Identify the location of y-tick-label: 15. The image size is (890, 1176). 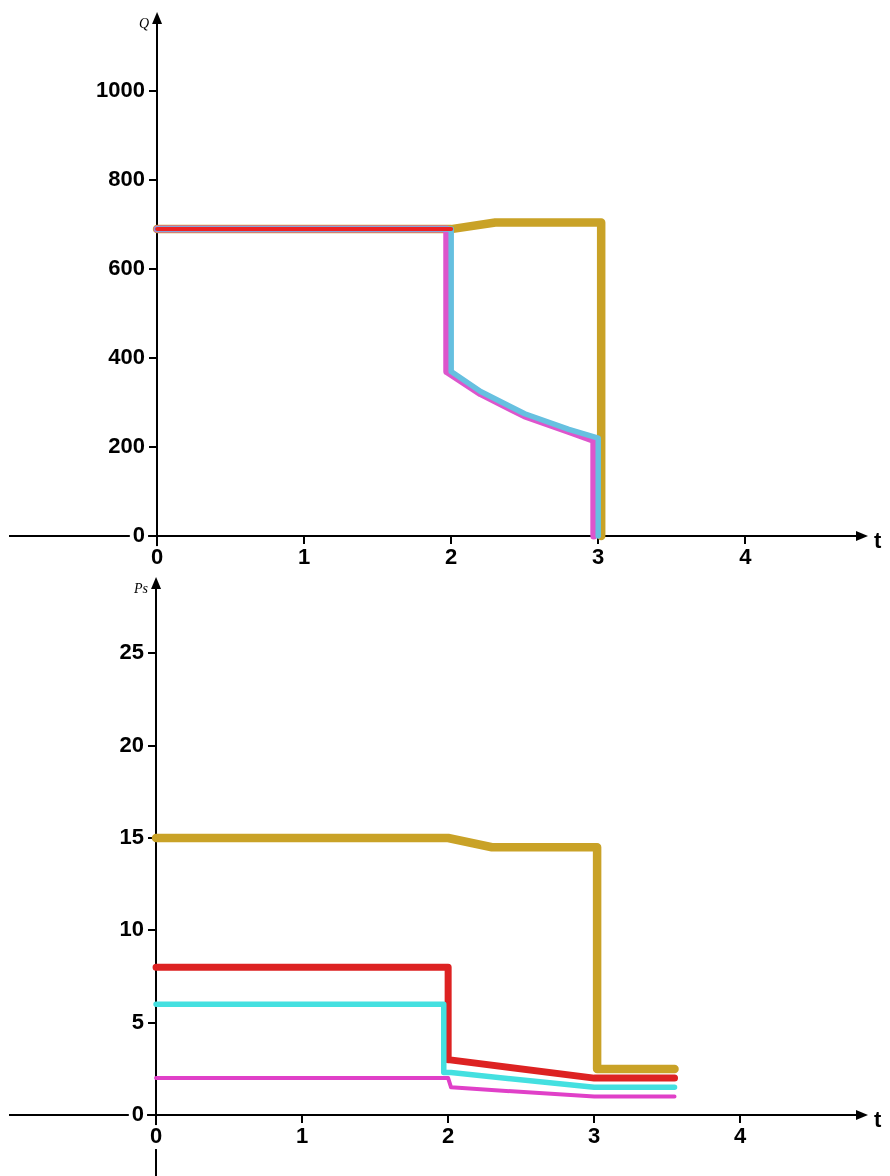
(132, 837).